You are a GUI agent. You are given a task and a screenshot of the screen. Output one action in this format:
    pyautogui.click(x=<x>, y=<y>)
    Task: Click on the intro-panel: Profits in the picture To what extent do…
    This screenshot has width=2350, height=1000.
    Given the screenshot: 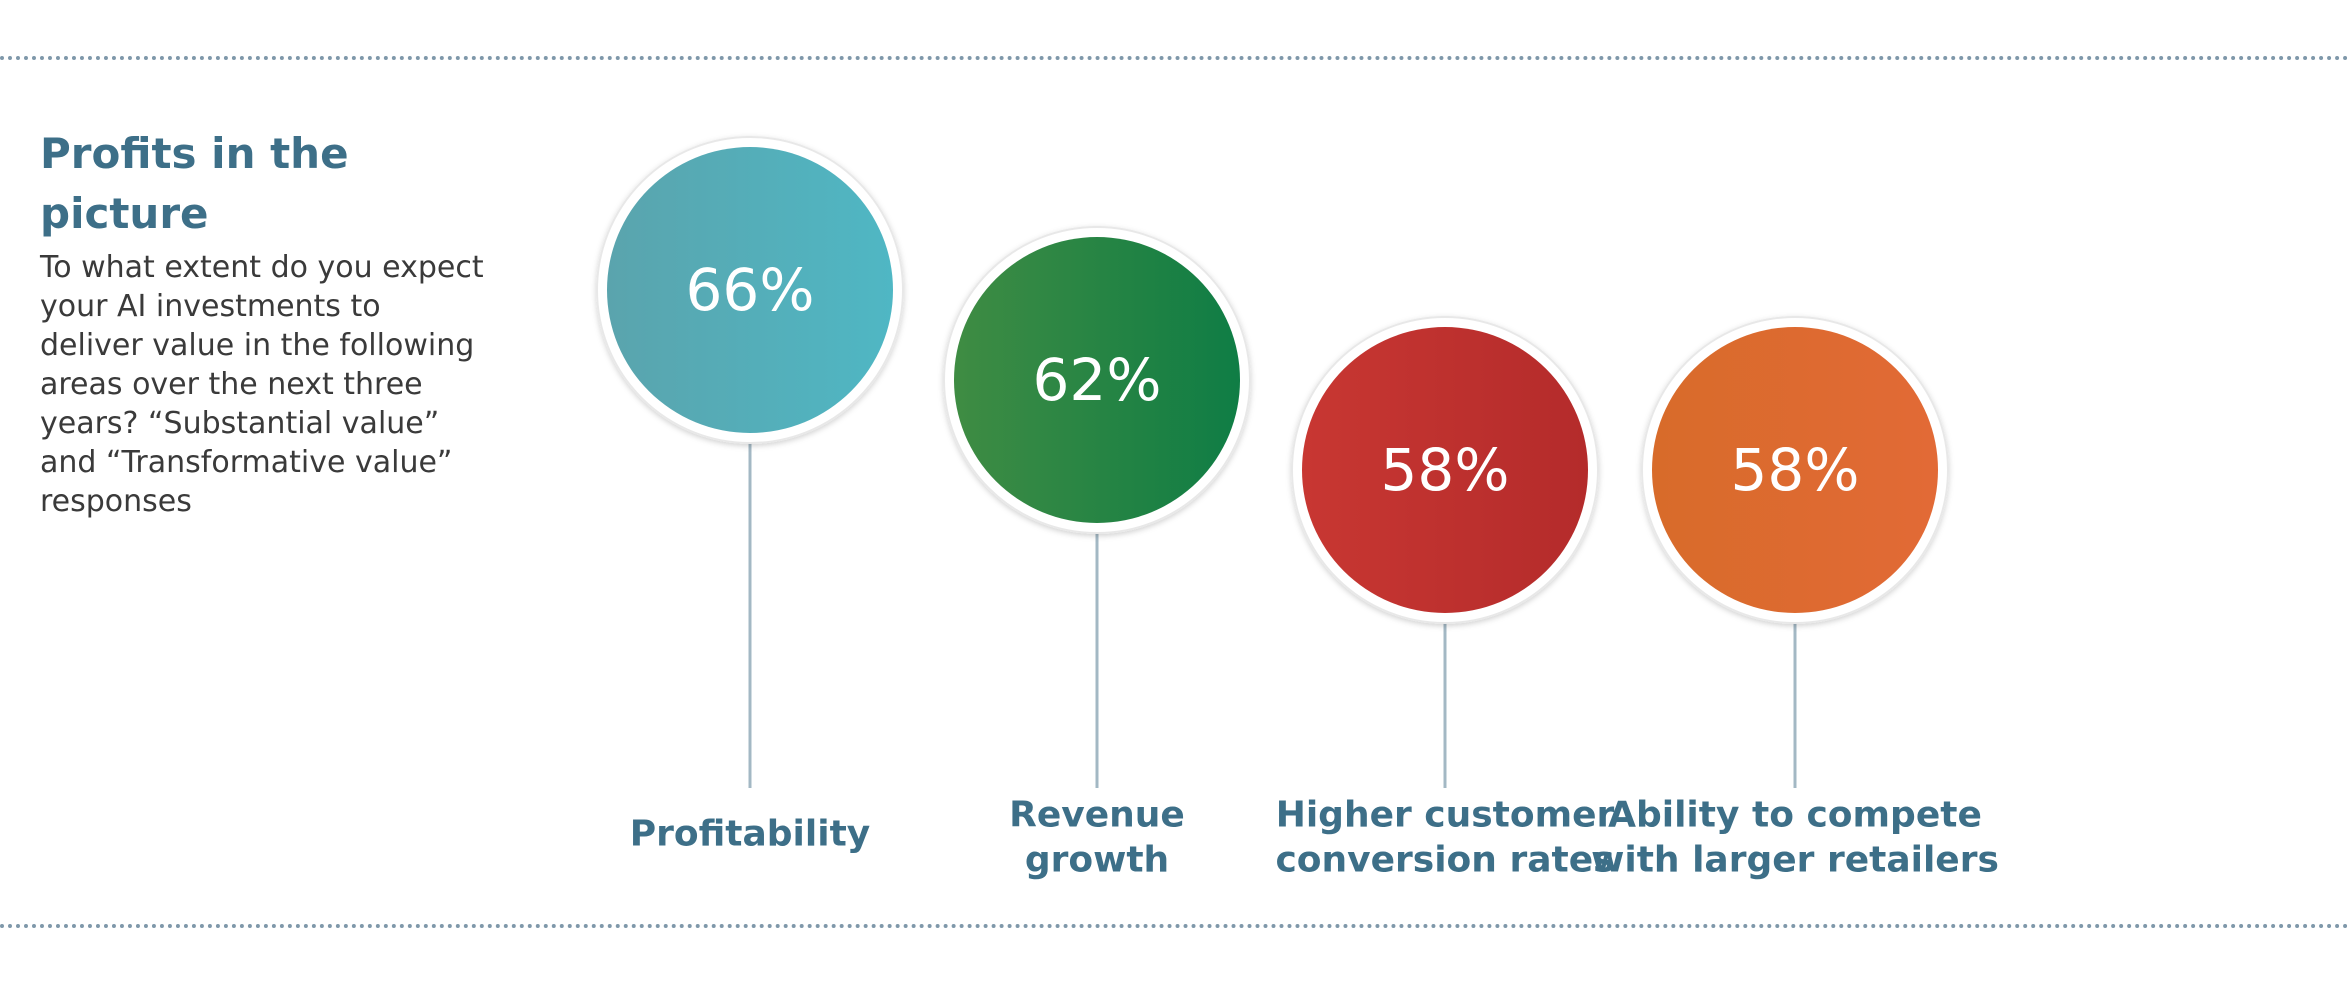 What is the action you would take?
    pyautogui.click(x=265, y=322)
    